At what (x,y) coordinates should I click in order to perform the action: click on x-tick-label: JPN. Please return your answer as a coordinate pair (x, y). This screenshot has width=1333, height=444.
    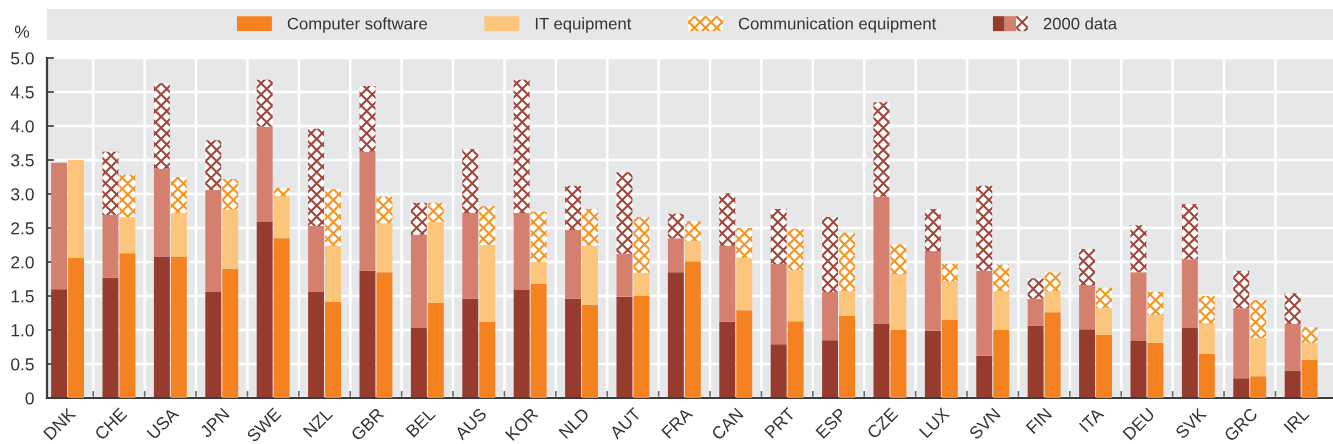
    Looking at the image, I should click on (214, 423).